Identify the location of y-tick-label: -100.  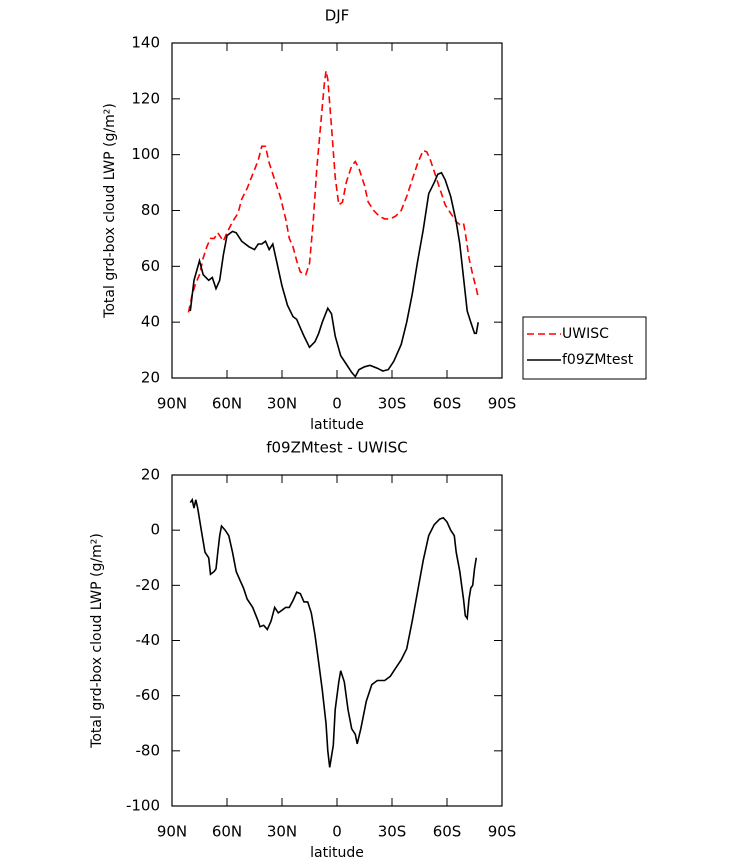
(143, 806).